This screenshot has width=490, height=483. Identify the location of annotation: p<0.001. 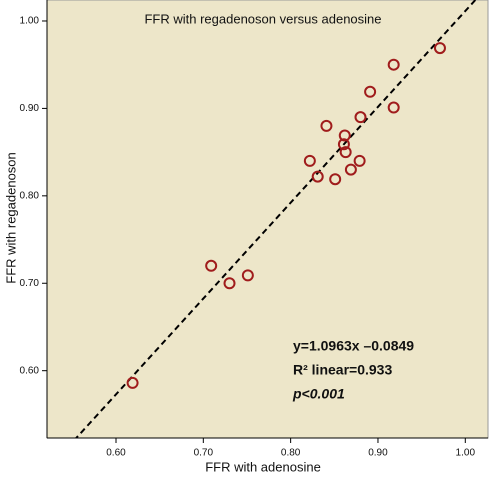
(318, 394).